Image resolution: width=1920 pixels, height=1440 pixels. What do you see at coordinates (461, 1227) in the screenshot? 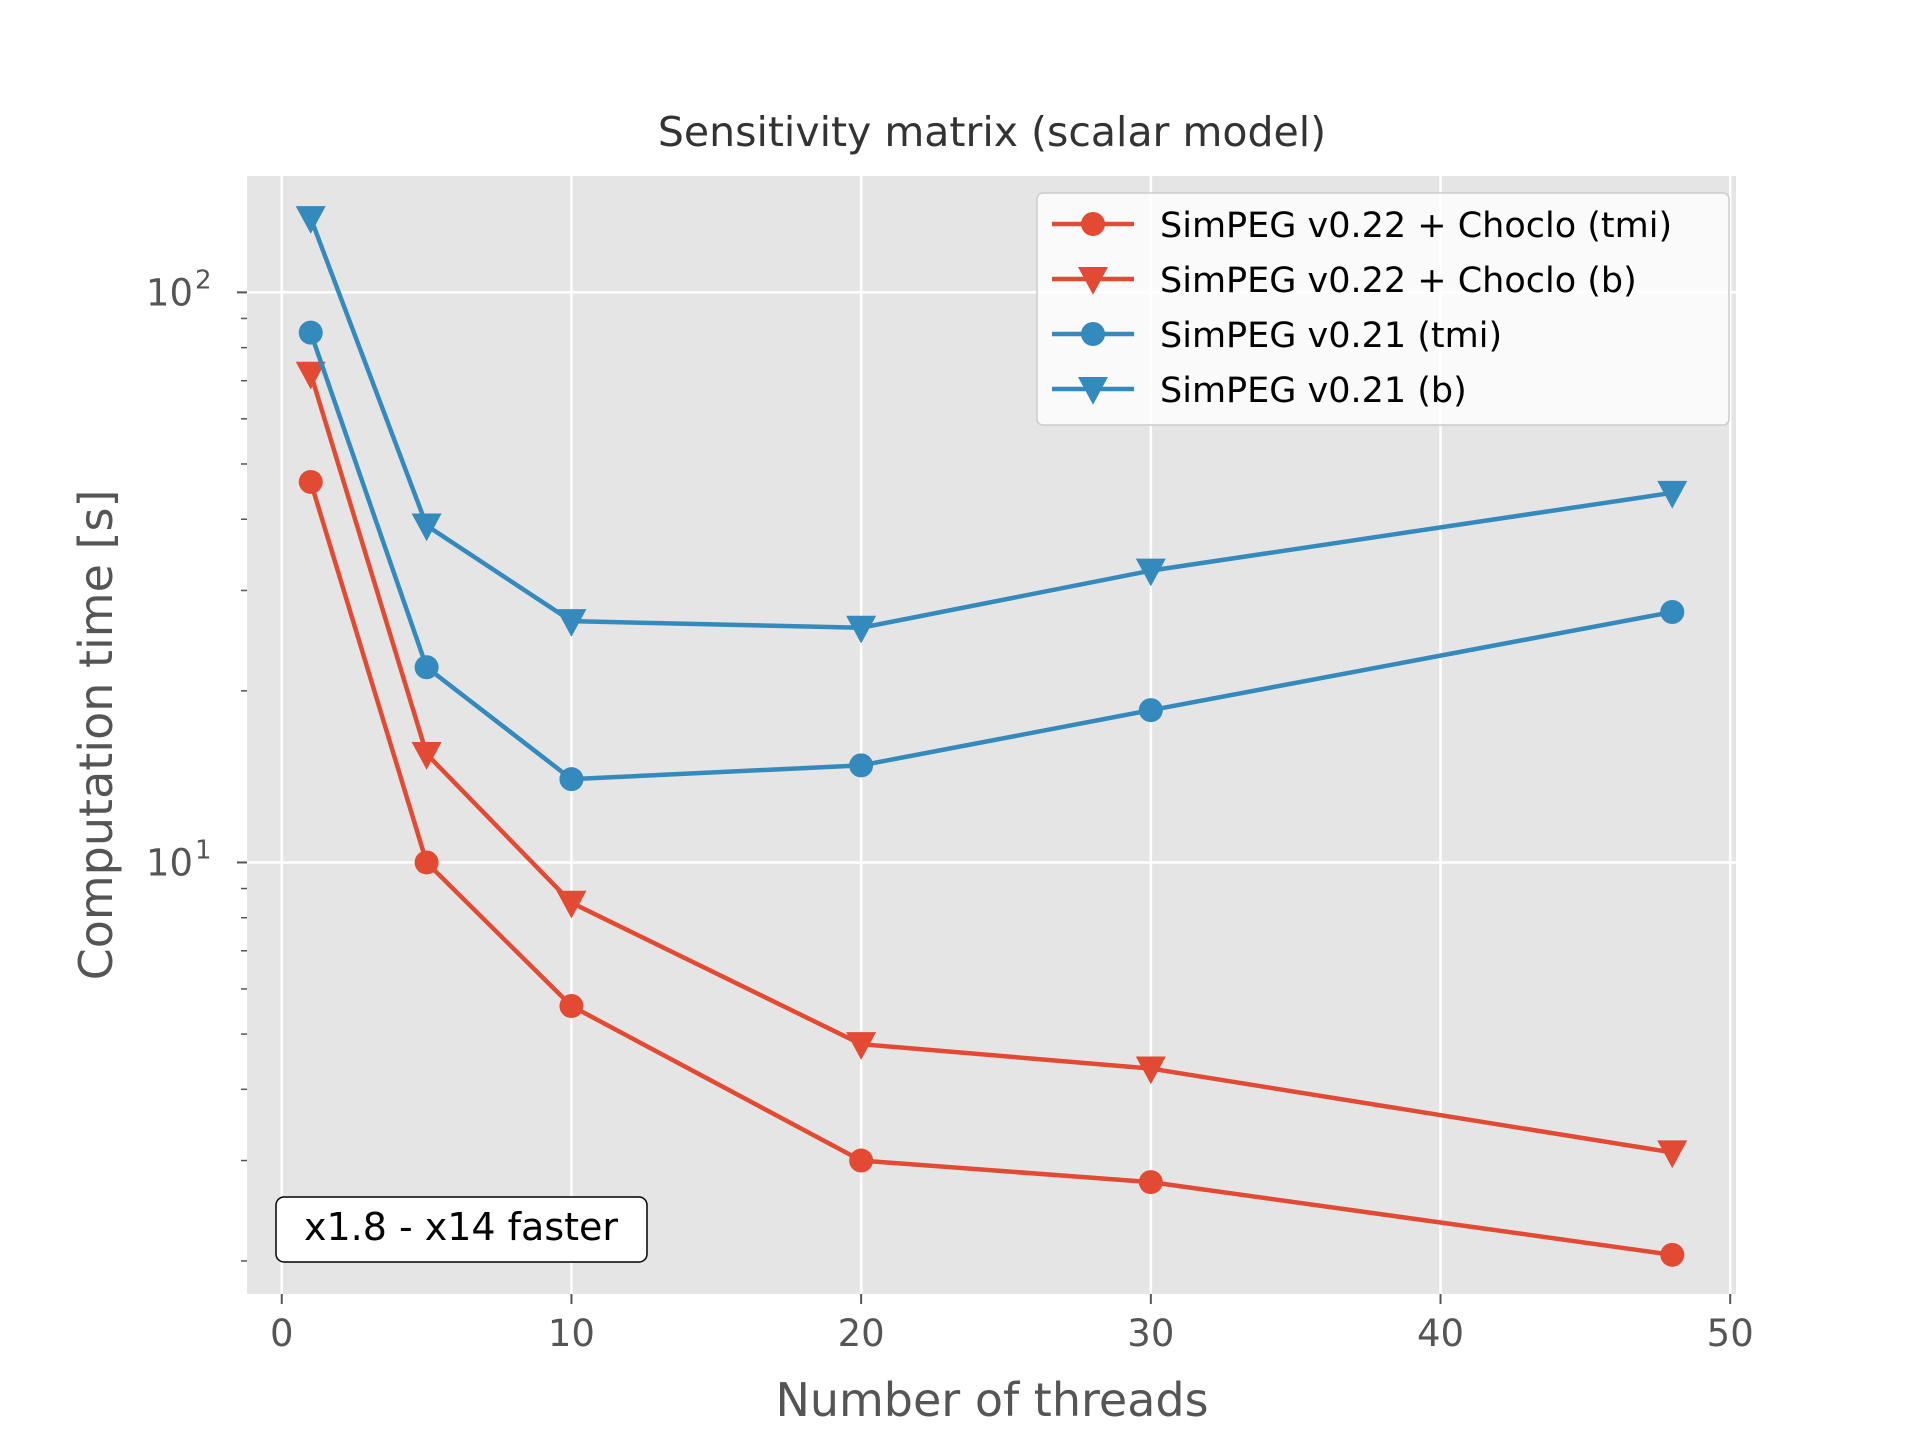
I see `annotation-text: x1.8 - x14 faster` at bounding box center [461, 1227].